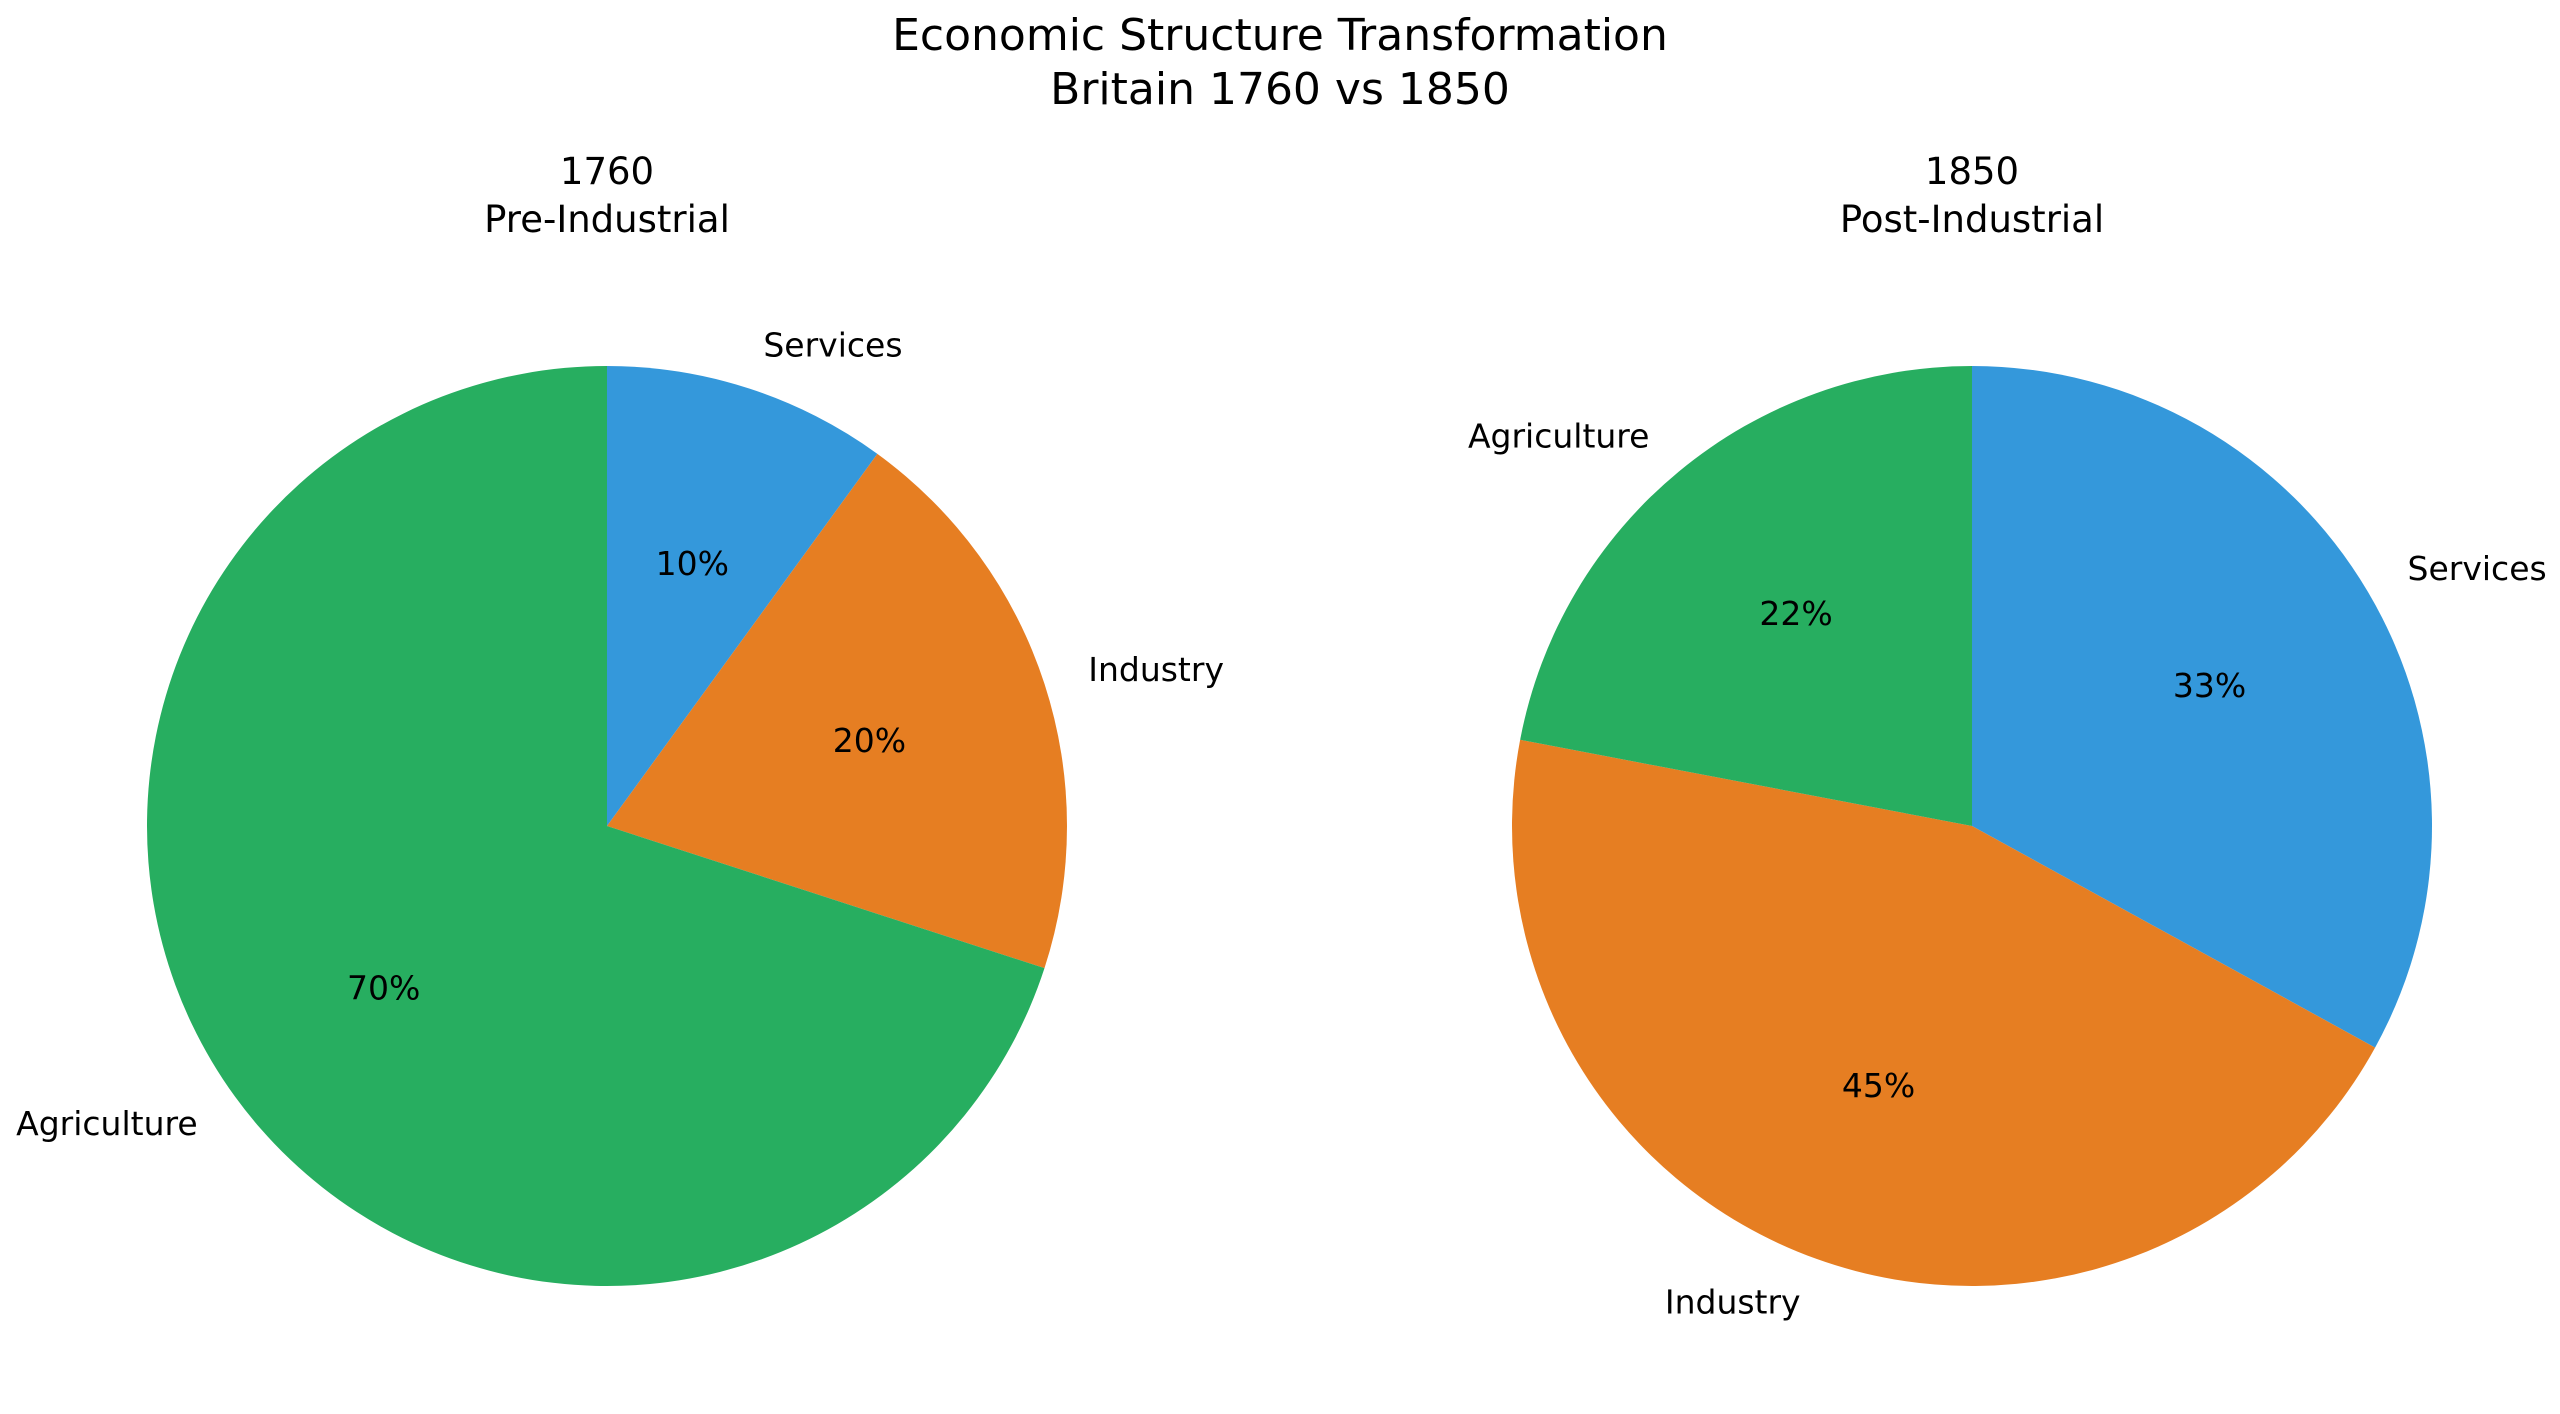 The width and height of the screenshot is (2560, 1414). What do you see at coordinates (742, 596) in the screenshot?
I see `pie-1-slice-services` at bounding box center [742, 596].